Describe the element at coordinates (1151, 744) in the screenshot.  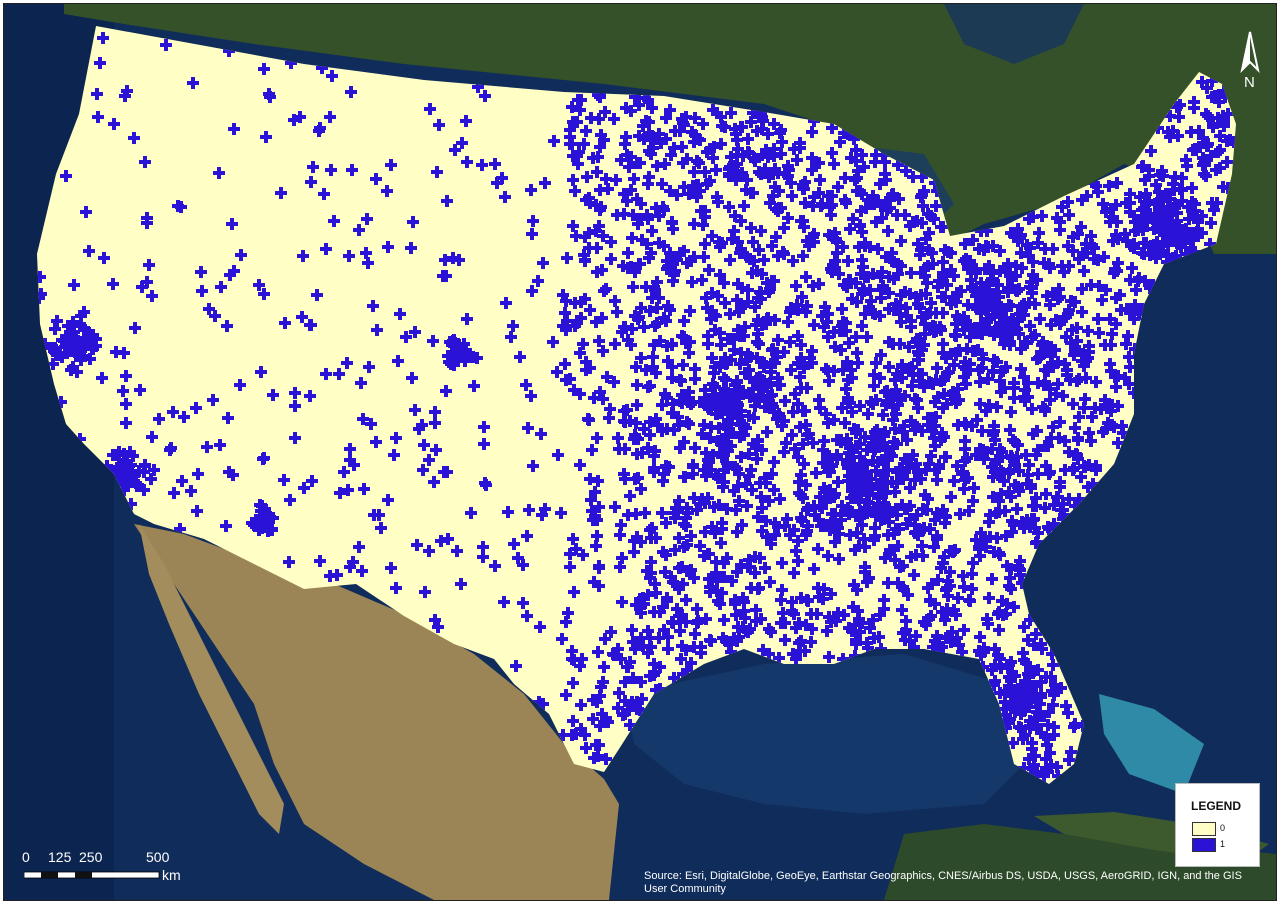
I see `bahamas-shallows` at that location.